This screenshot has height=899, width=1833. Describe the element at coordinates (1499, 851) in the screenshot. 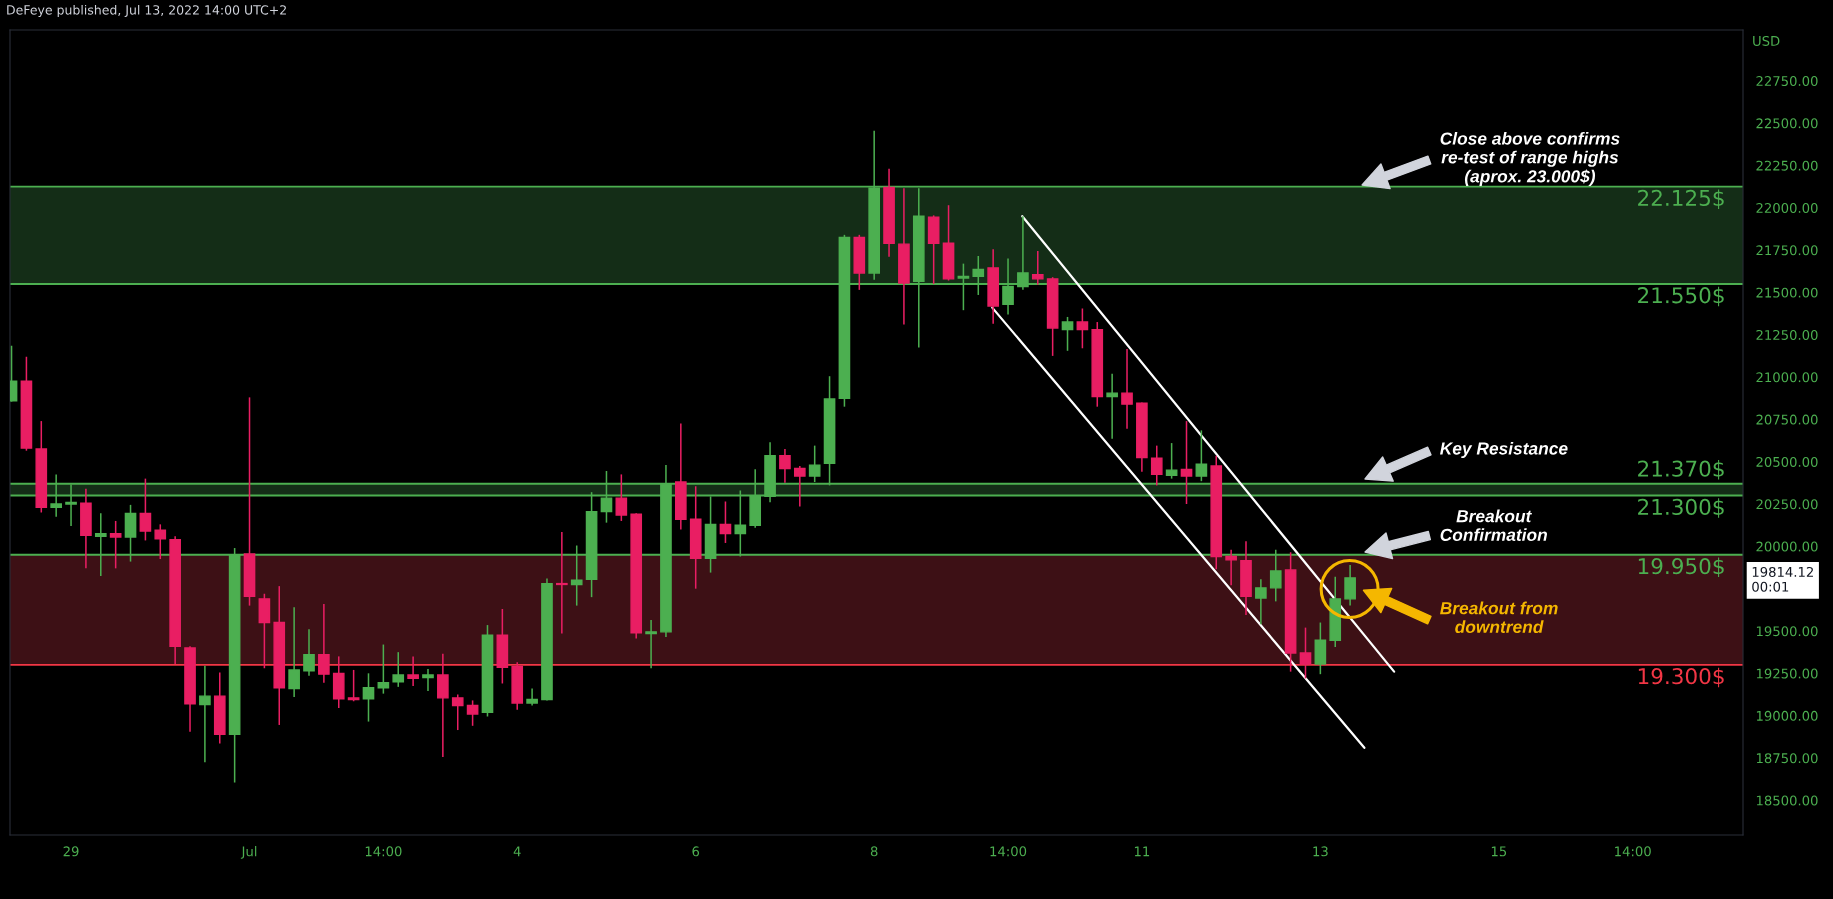

I see `x-tick-label: 15` at that location.